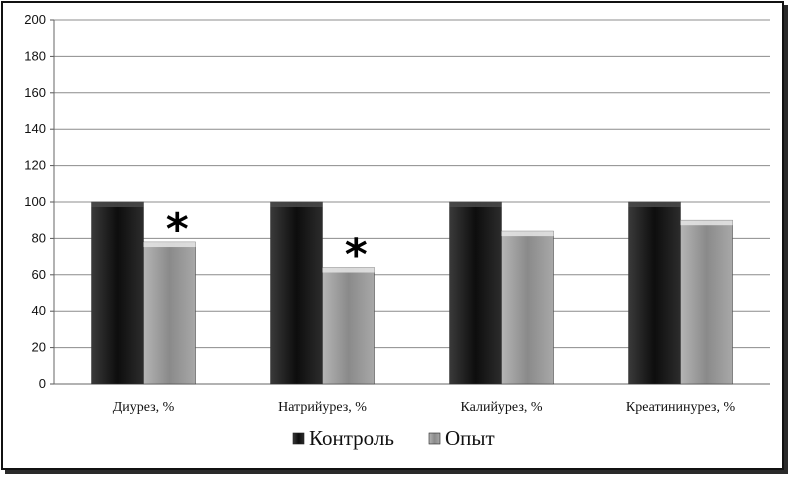  I want to click on y-tick-label: 40, so click(39, 310).